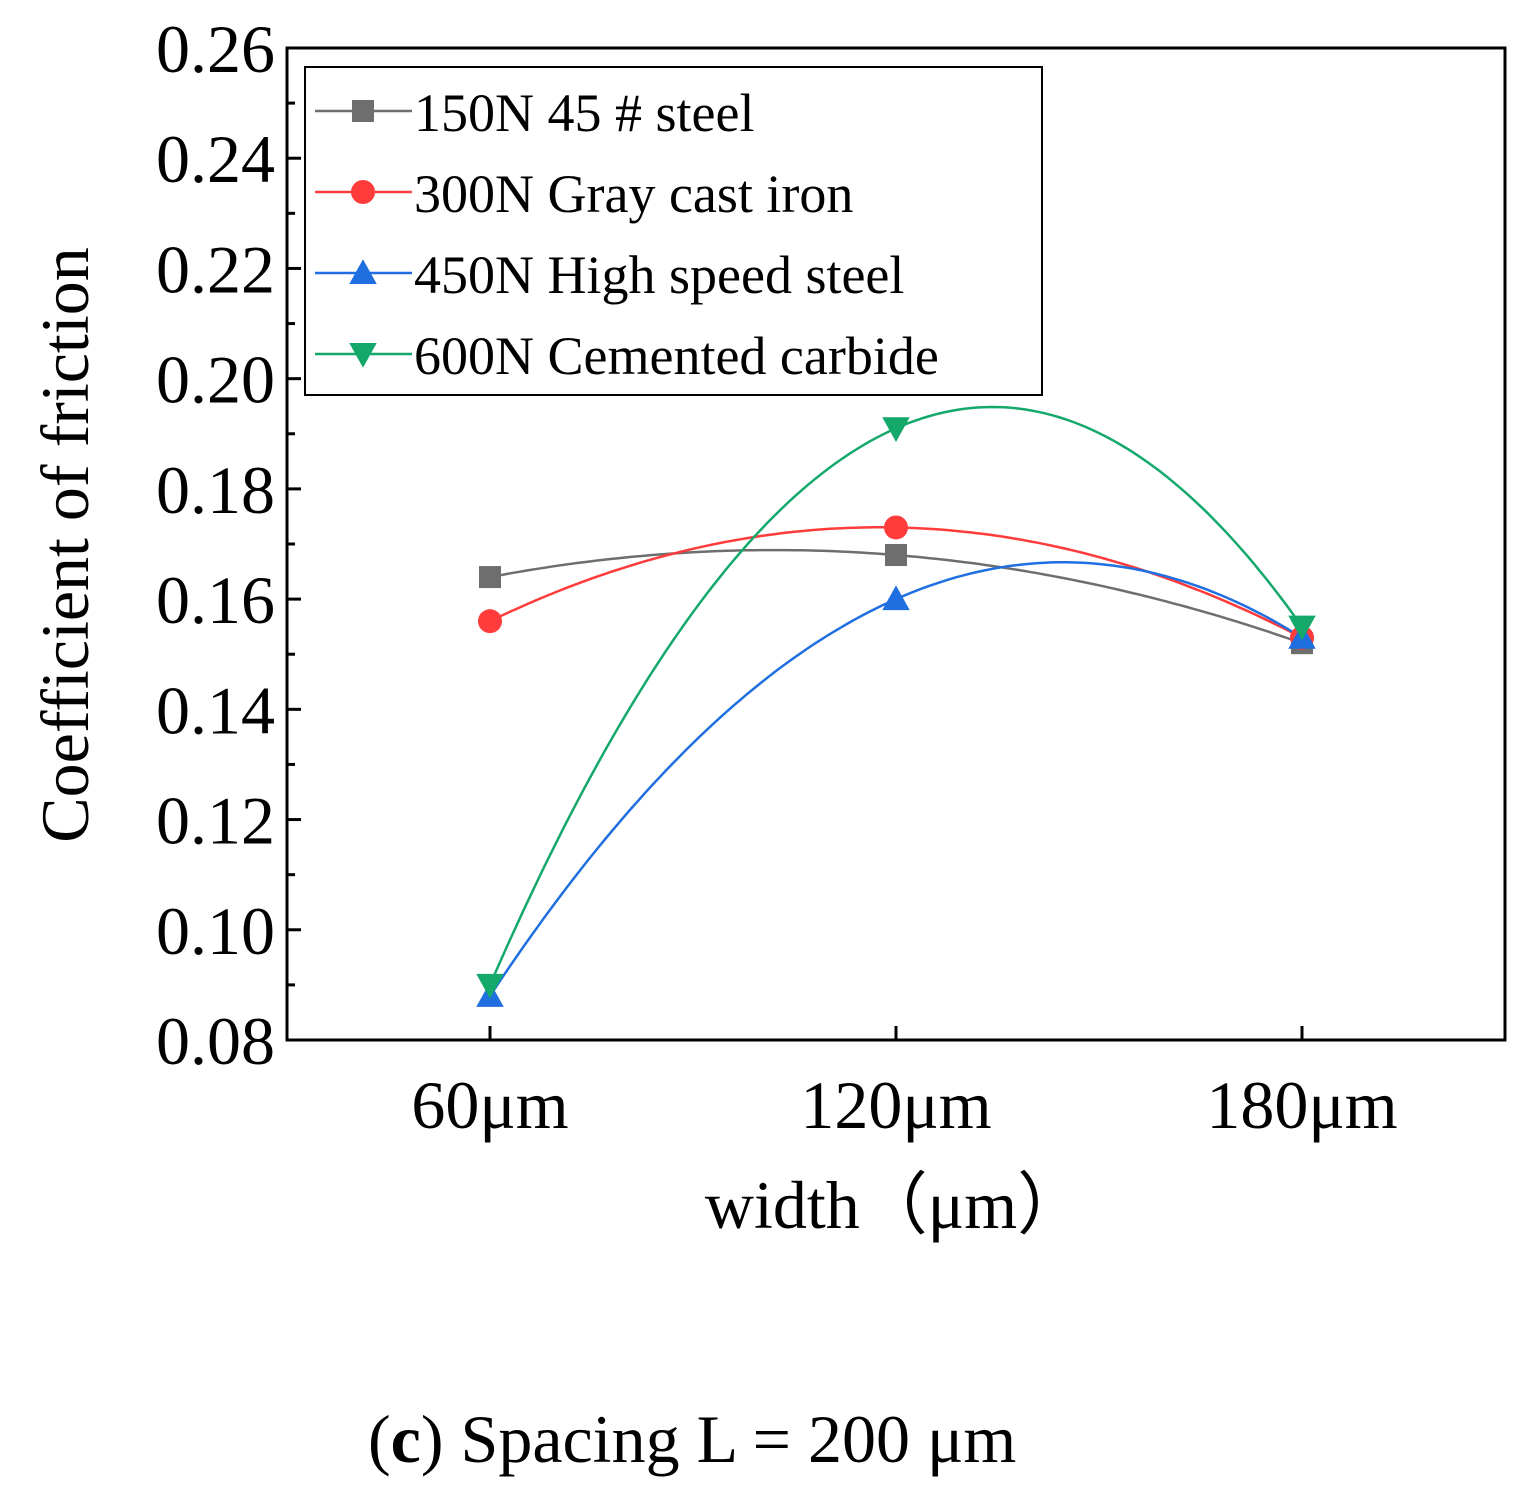 The image size is (1526, 1500). I want to click on y-tick-label: 0.18, so click(215, 490).